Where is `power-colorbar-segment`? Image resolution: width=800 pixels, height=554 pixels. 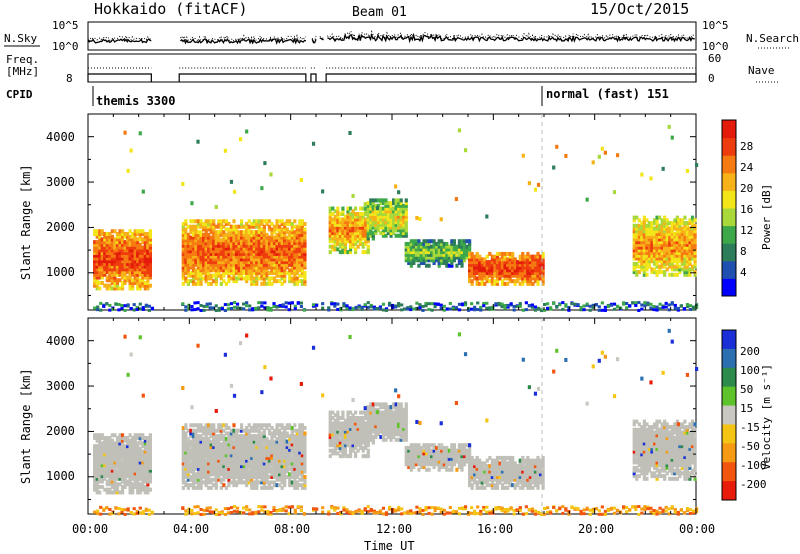 power-colorbar-segment is located at coordinates (729, 199).